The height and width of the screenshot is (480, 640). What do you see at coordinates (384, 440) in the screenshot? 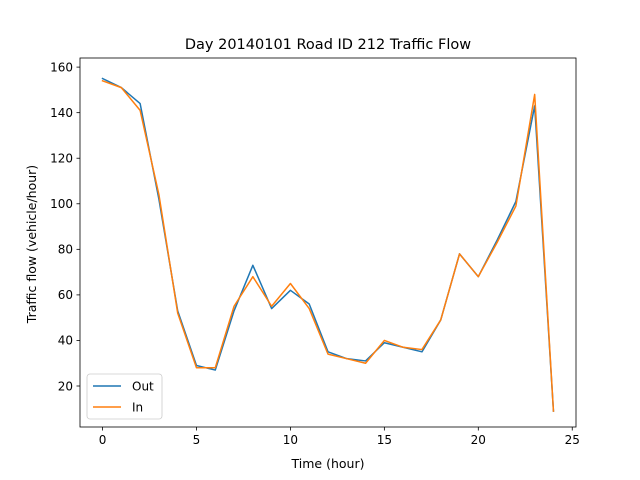
I see `x-tick-label: 15` at bounding box center [384, 440].